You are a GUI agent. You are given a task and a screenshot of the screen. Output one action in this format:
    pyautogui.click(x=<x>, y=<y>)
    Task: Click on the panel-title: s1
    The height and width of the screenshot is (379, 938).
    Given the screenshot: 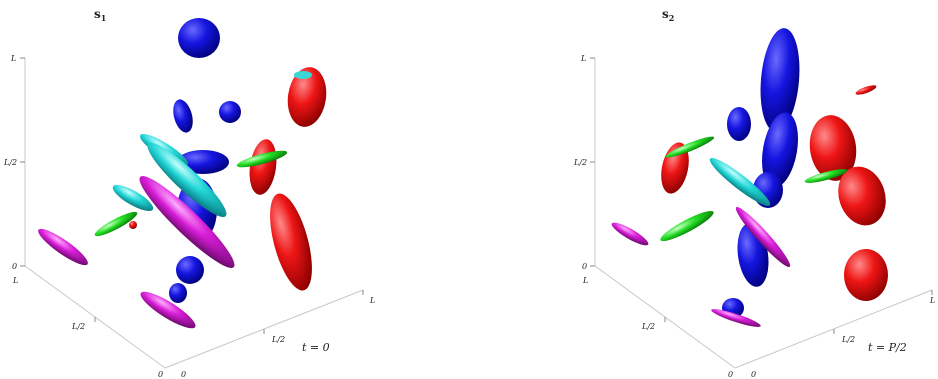 What is the action you would take?
    pyautogui.click(x=100, y=15)
    